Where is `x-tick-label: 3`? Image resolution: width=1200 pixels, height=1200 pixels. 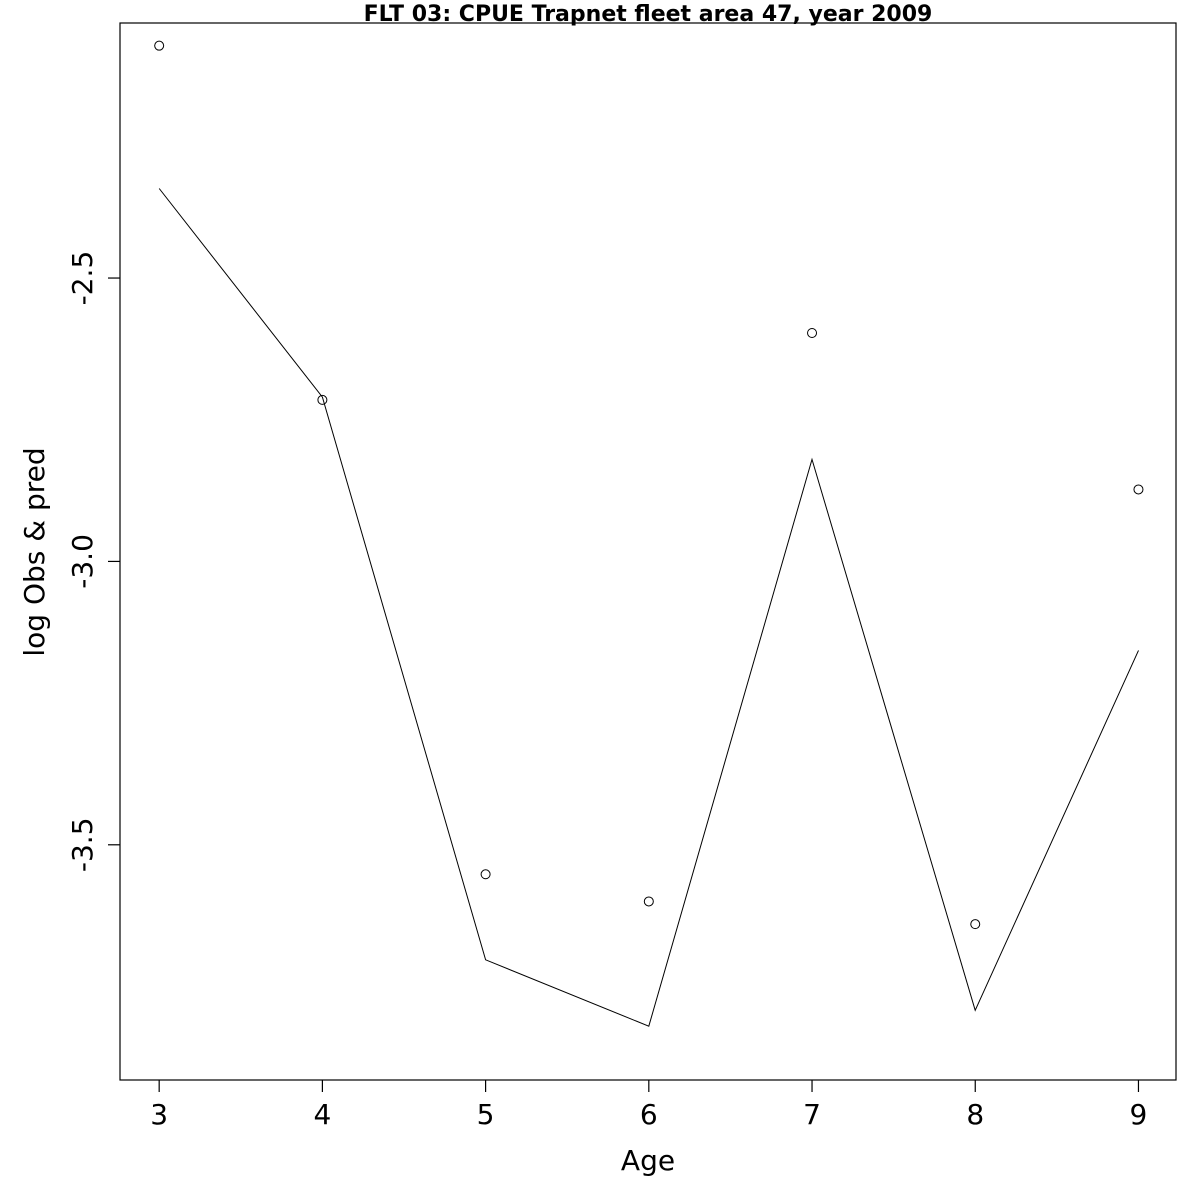
x-tick-label: 3 is located at coordinates (159, 1114).